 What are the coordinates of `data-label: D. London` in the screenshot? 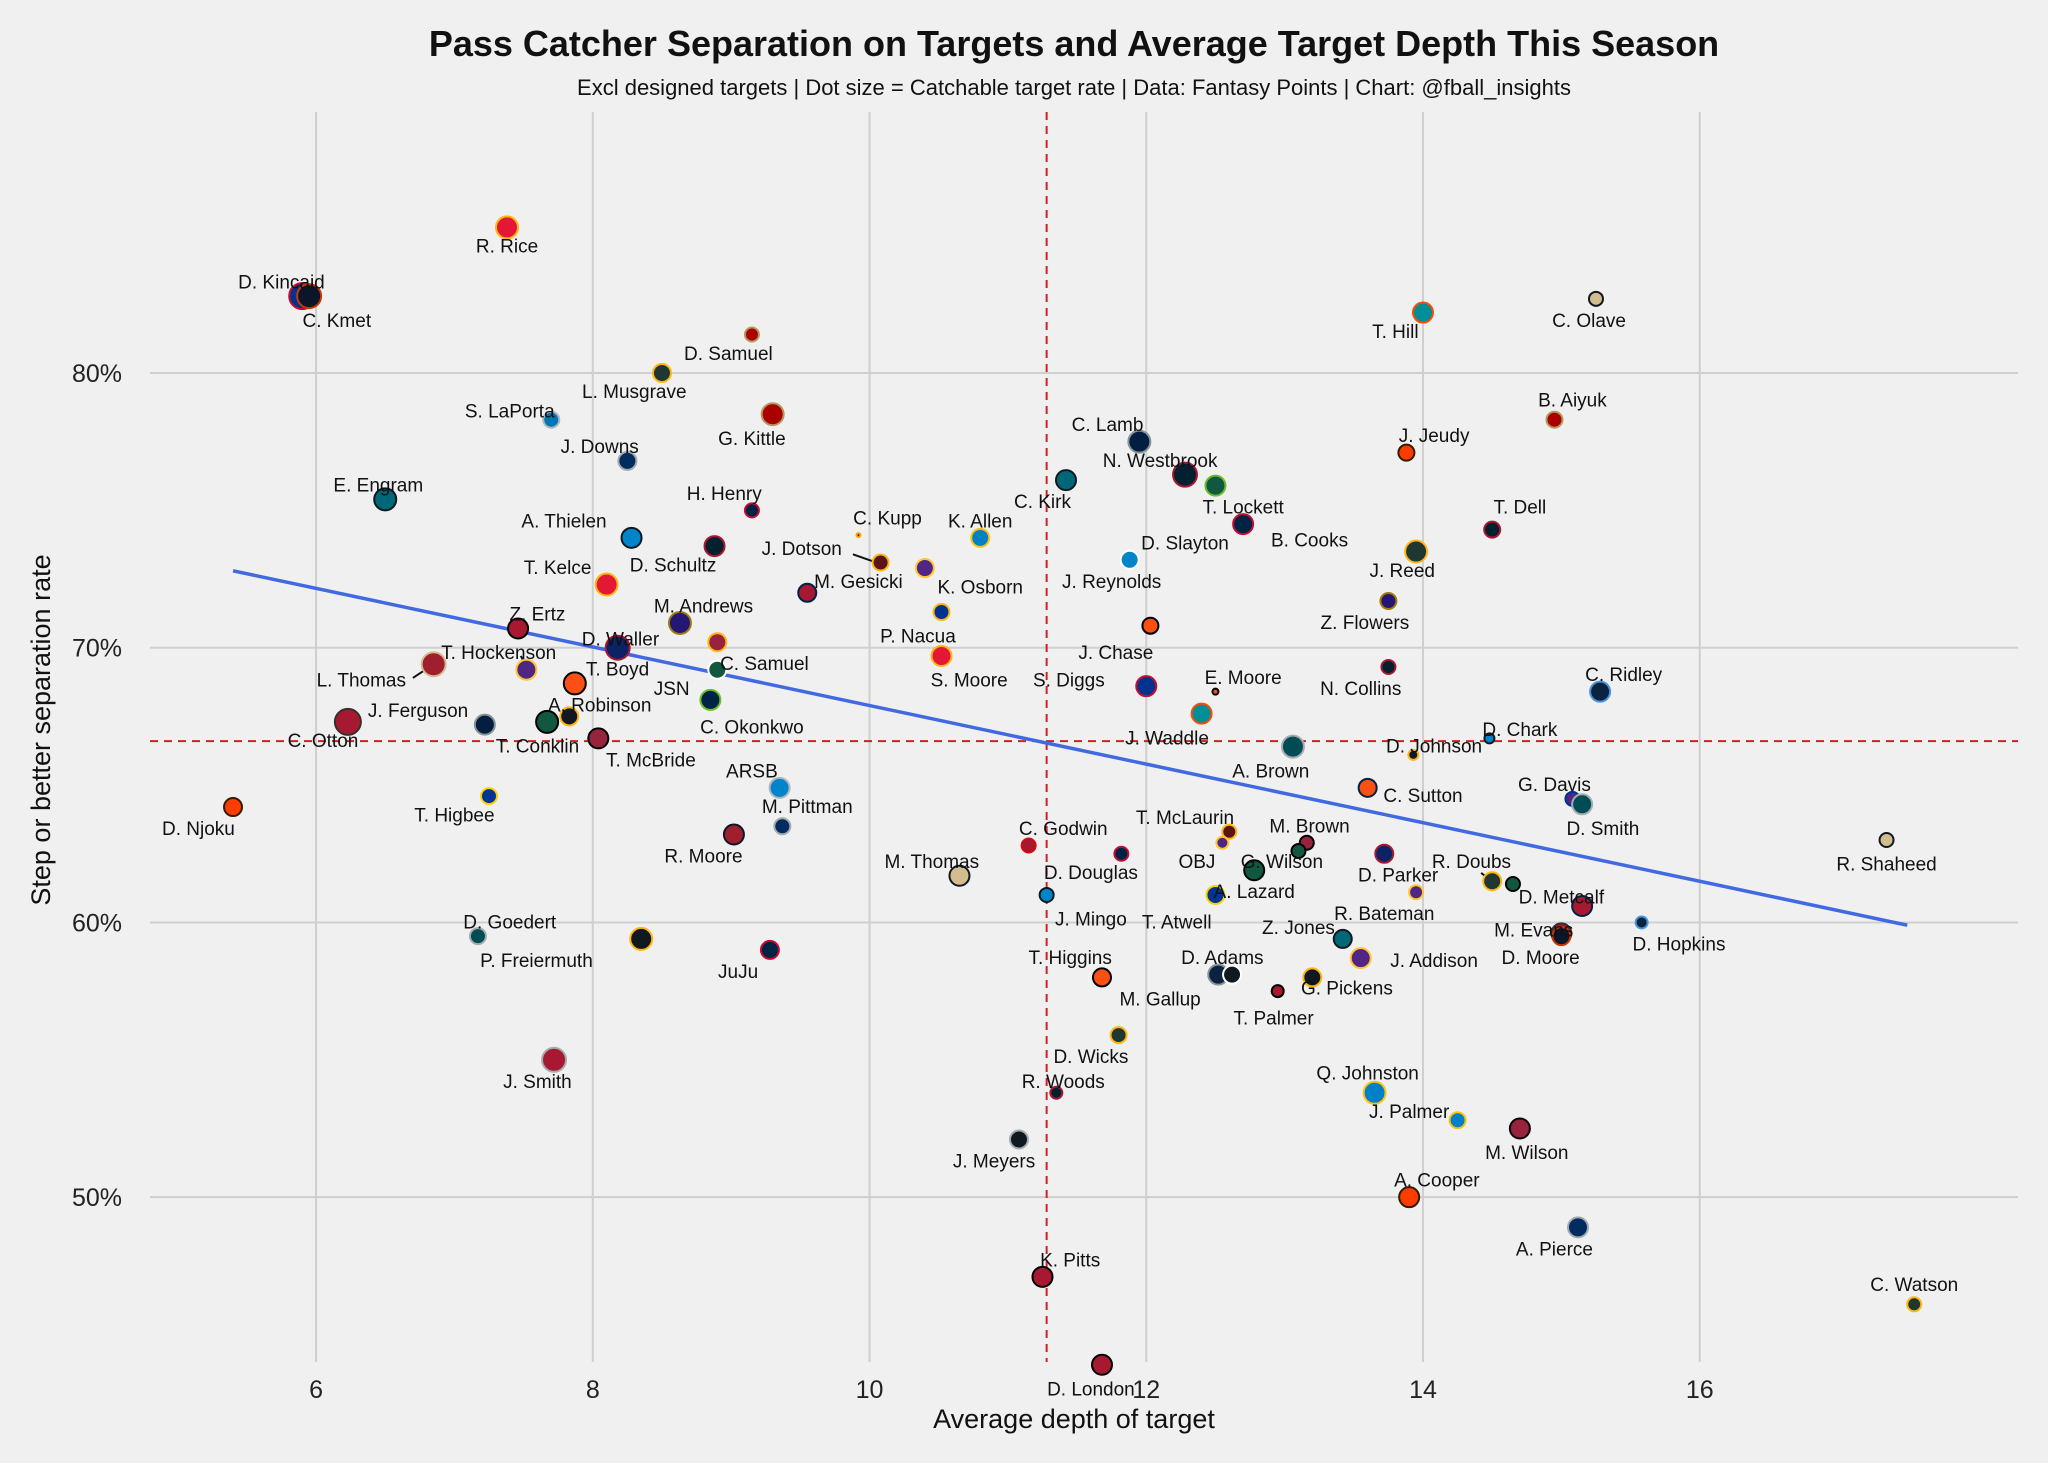 It's located at (1091, 1389).